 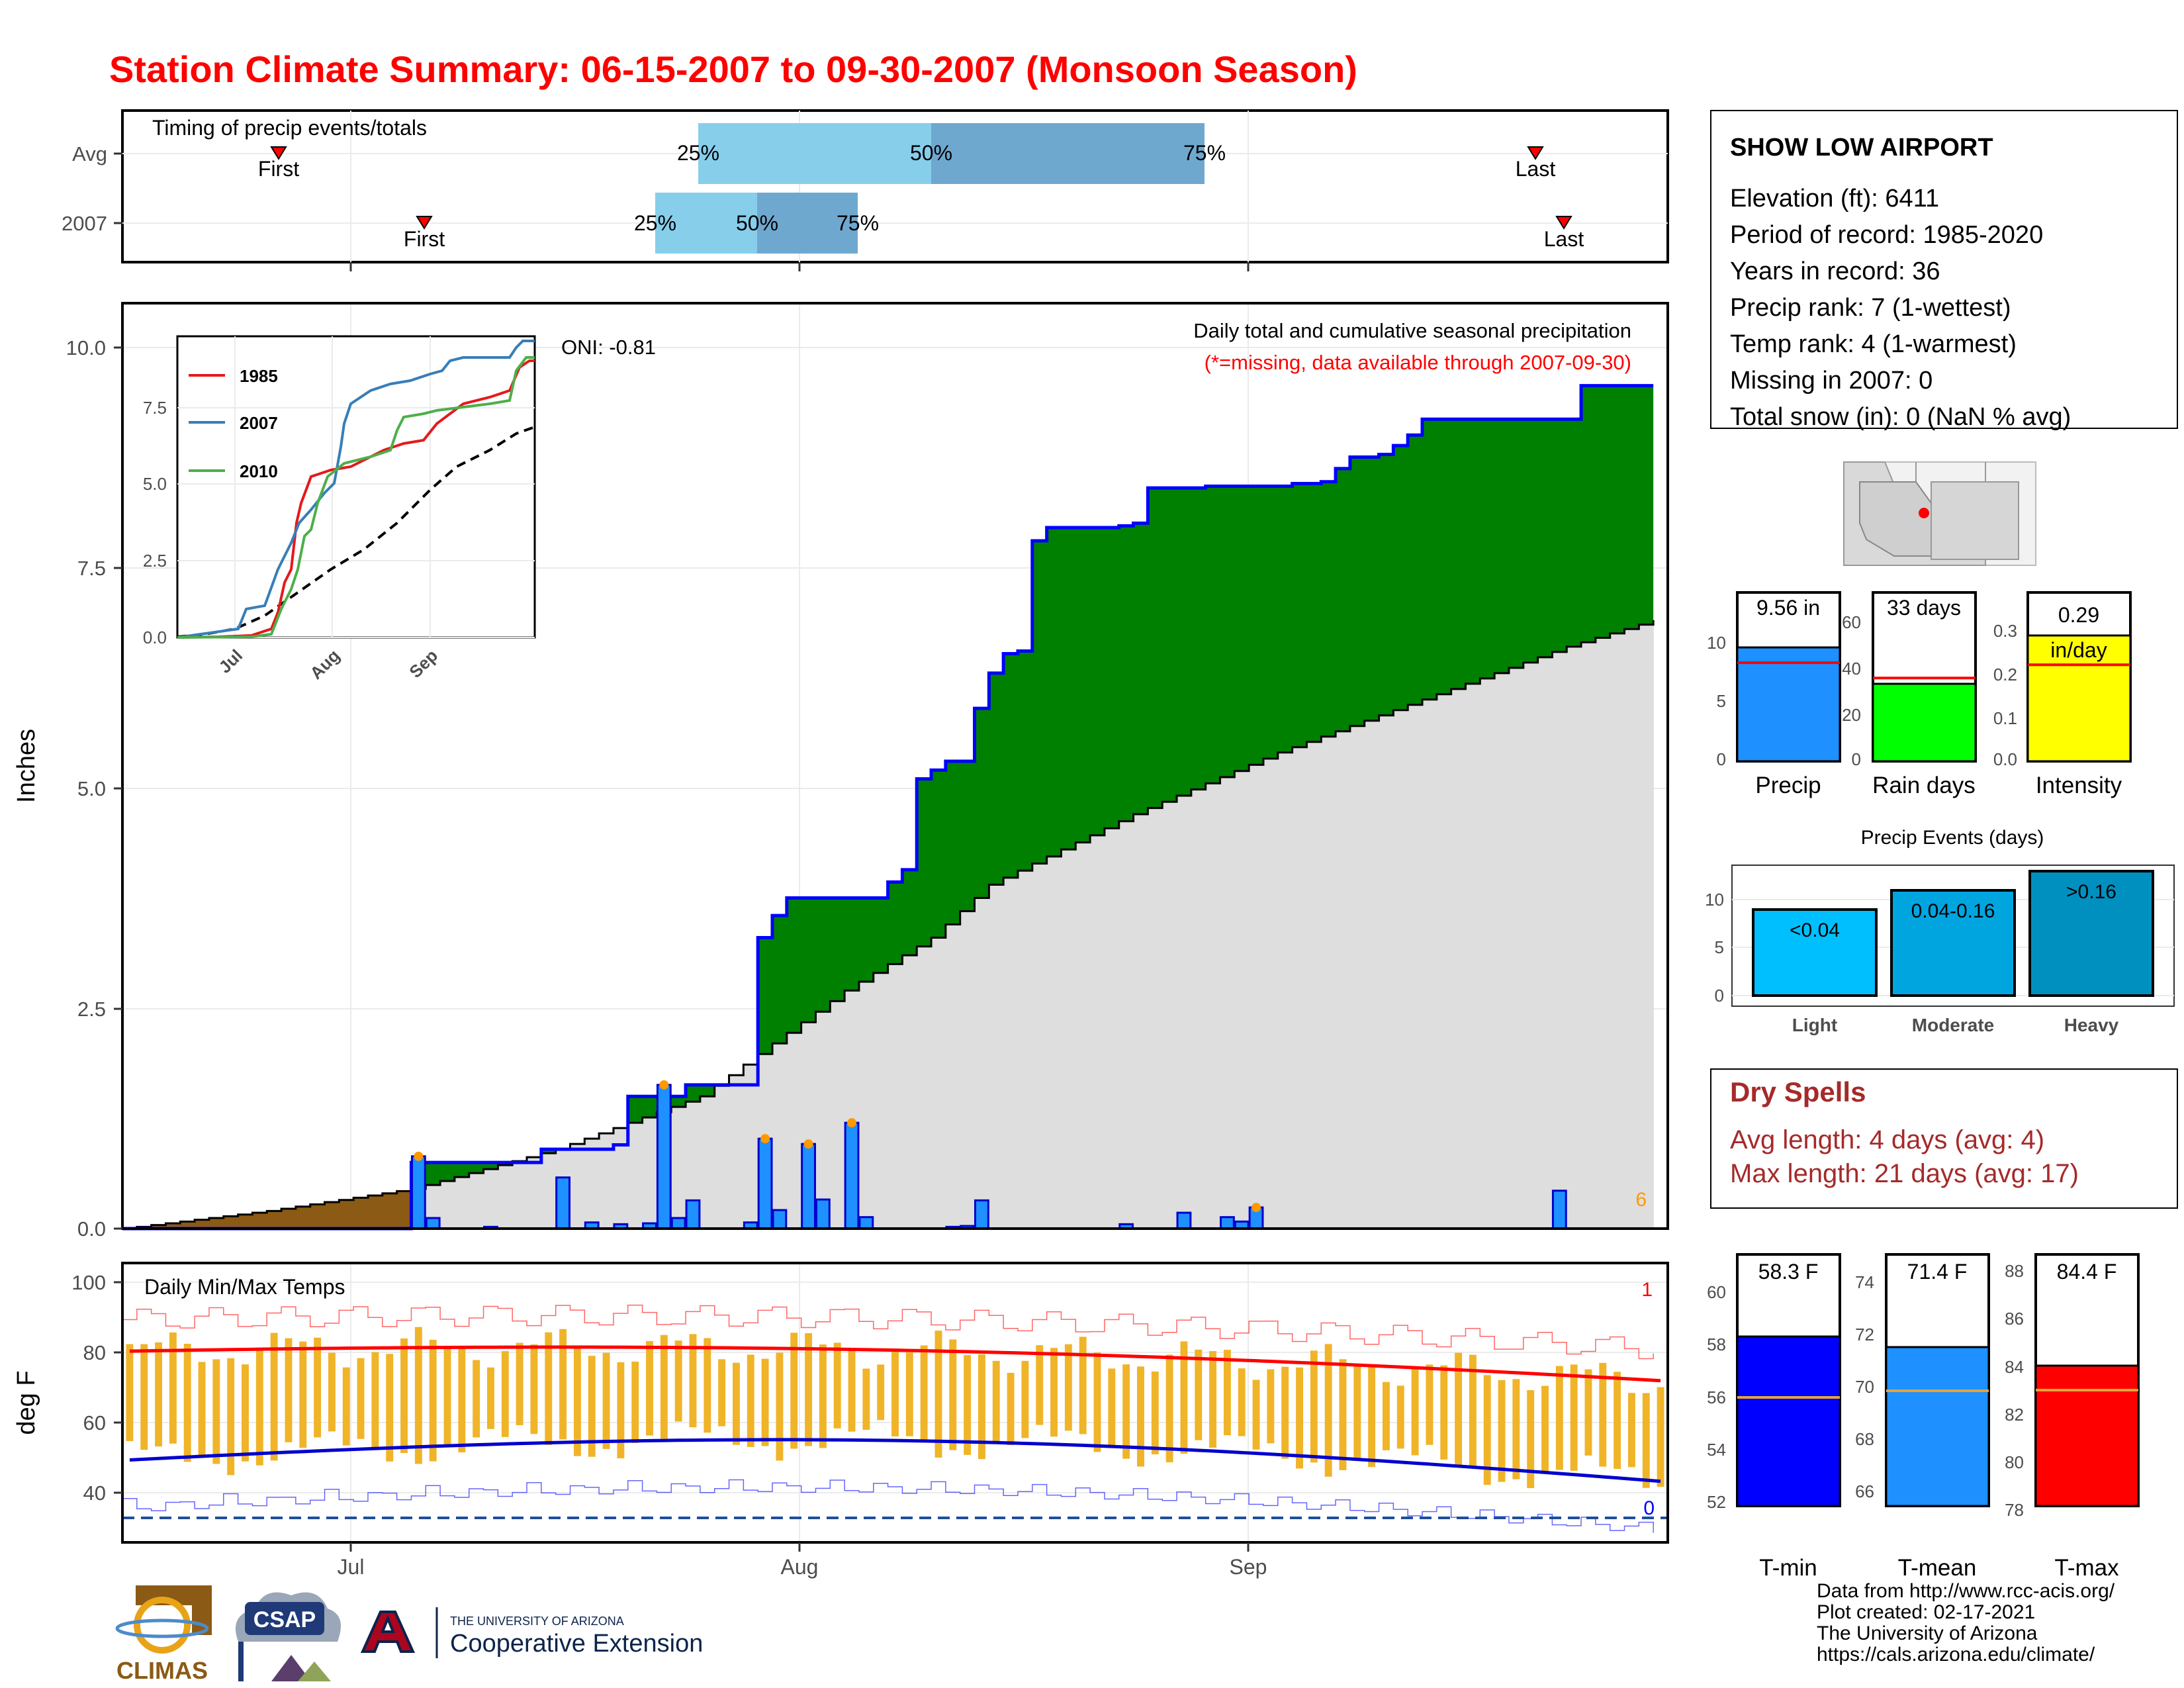 What do you see at coordinates (800, 1567) in the screenshot?
I see `x-tick-month: Aug` at bounding box center [800, 1567].